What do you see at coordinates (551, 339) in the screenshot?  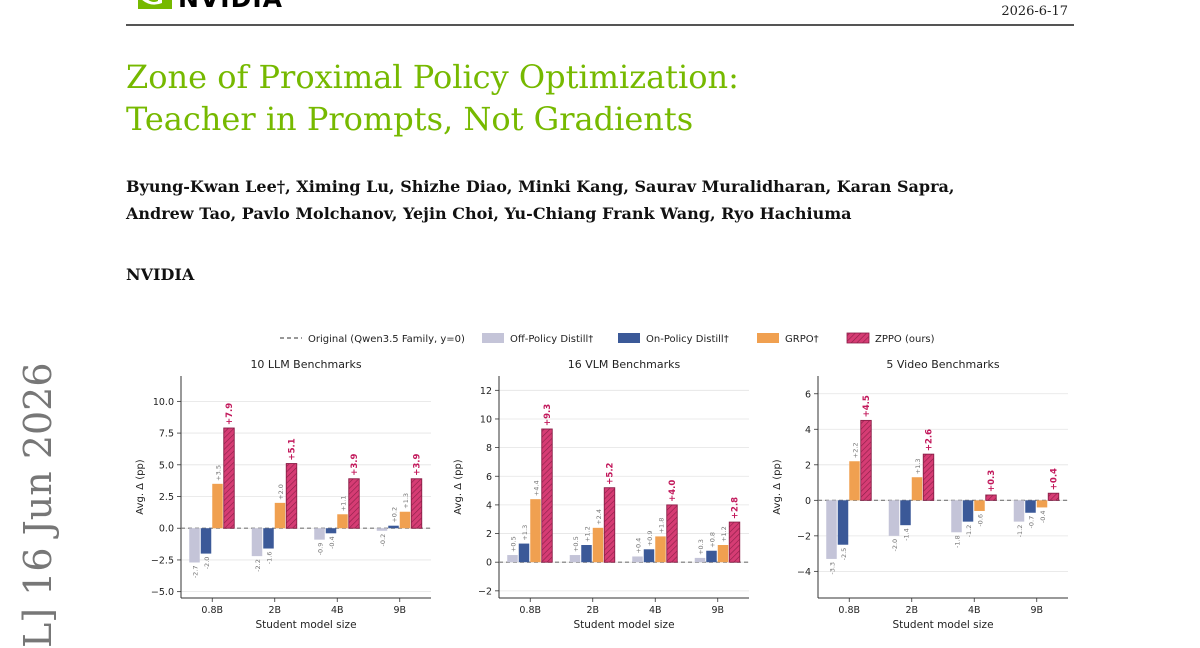 I see `legend-off_policy-label: Off-Policy Distill†` at bounding box center [551, 339].